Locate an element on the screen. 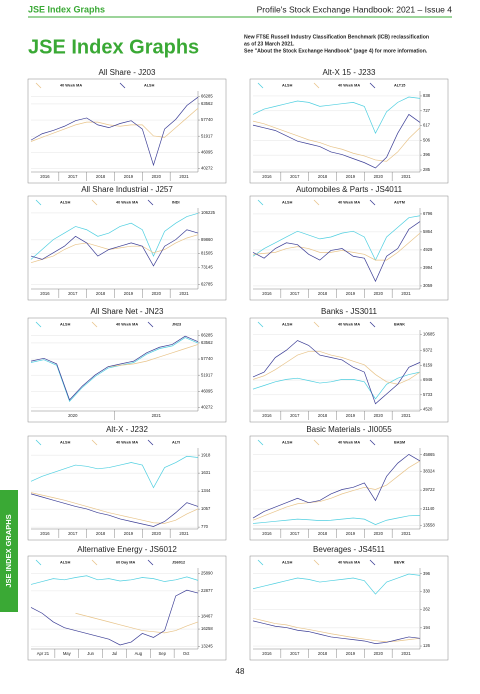 The width and height of the screenshot is (480, 694). y-tick-label: 396 is located at coordinates (427, 573).